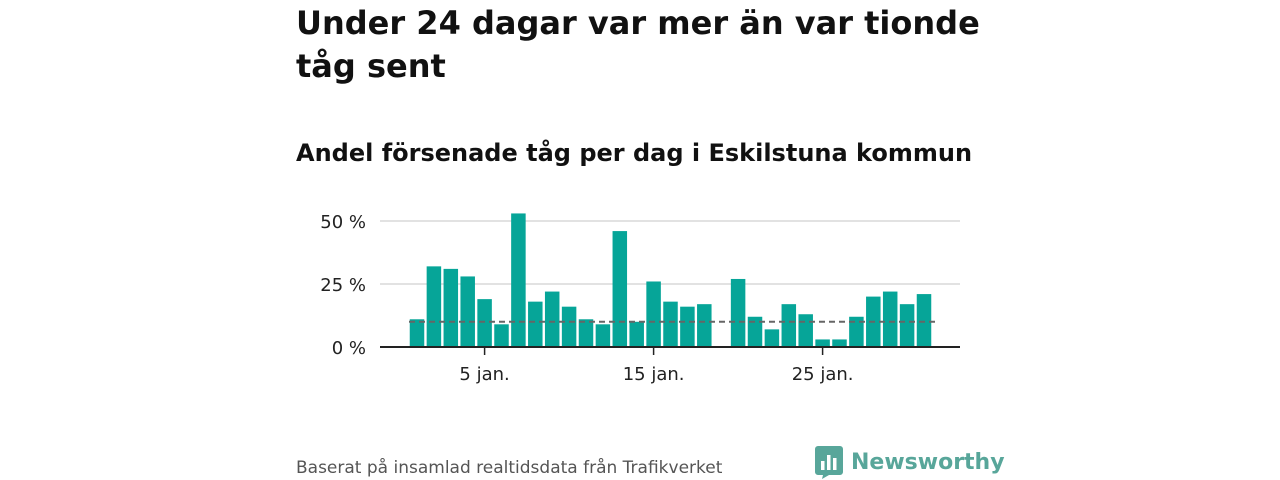  What do you see at coordinates (670, 252) in the screenshot?
I see `gridlines` at bounding box center [670, 252].